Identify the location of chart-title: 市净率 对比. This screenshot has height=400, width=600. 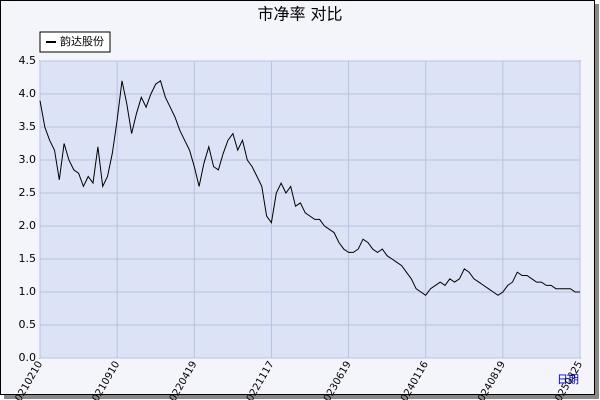
(299, 14).